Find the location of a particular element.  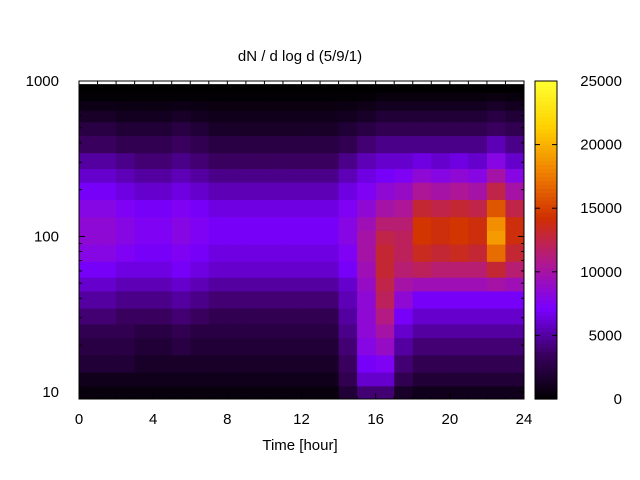

colorbar-frame is located at coordinates (546, 240).